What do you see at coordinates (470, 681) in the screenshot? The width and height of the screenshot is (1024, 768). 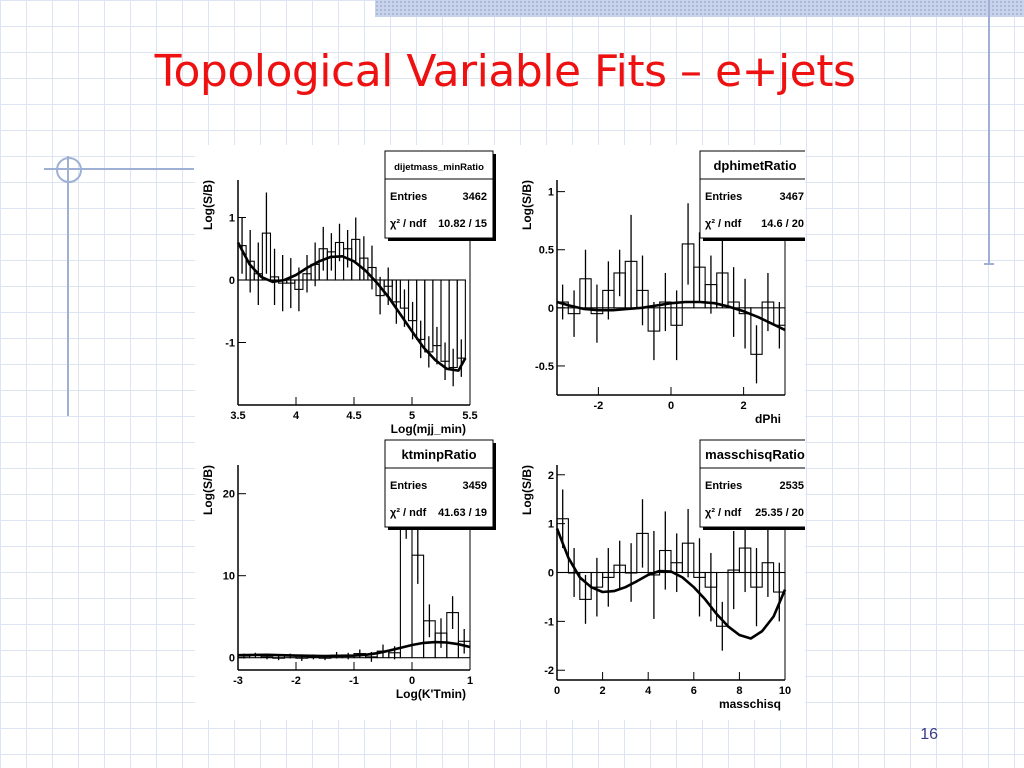 I see `x-tick-label: 1` at bounding box center [470, 681].